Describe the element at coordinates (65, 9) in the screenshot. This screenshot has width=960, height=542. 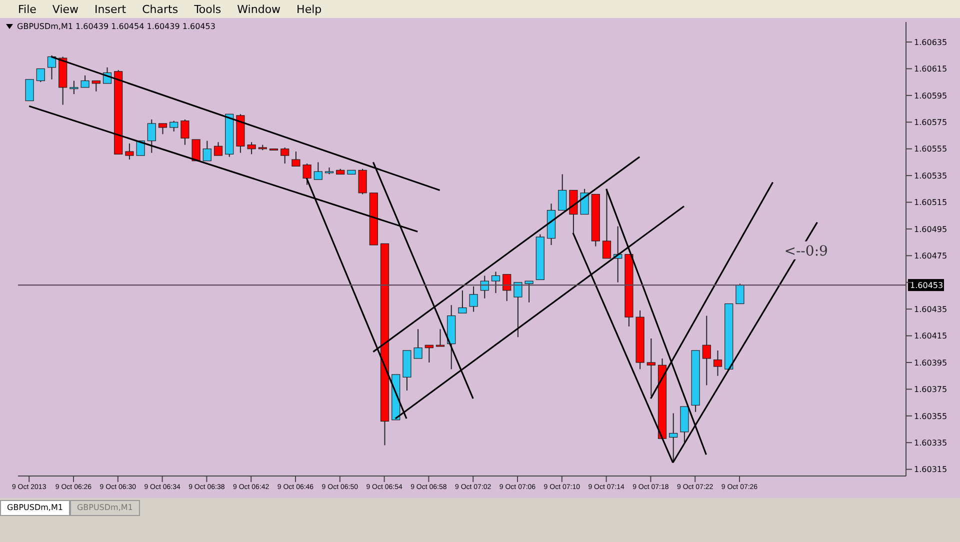
I see `text: View` at that location.